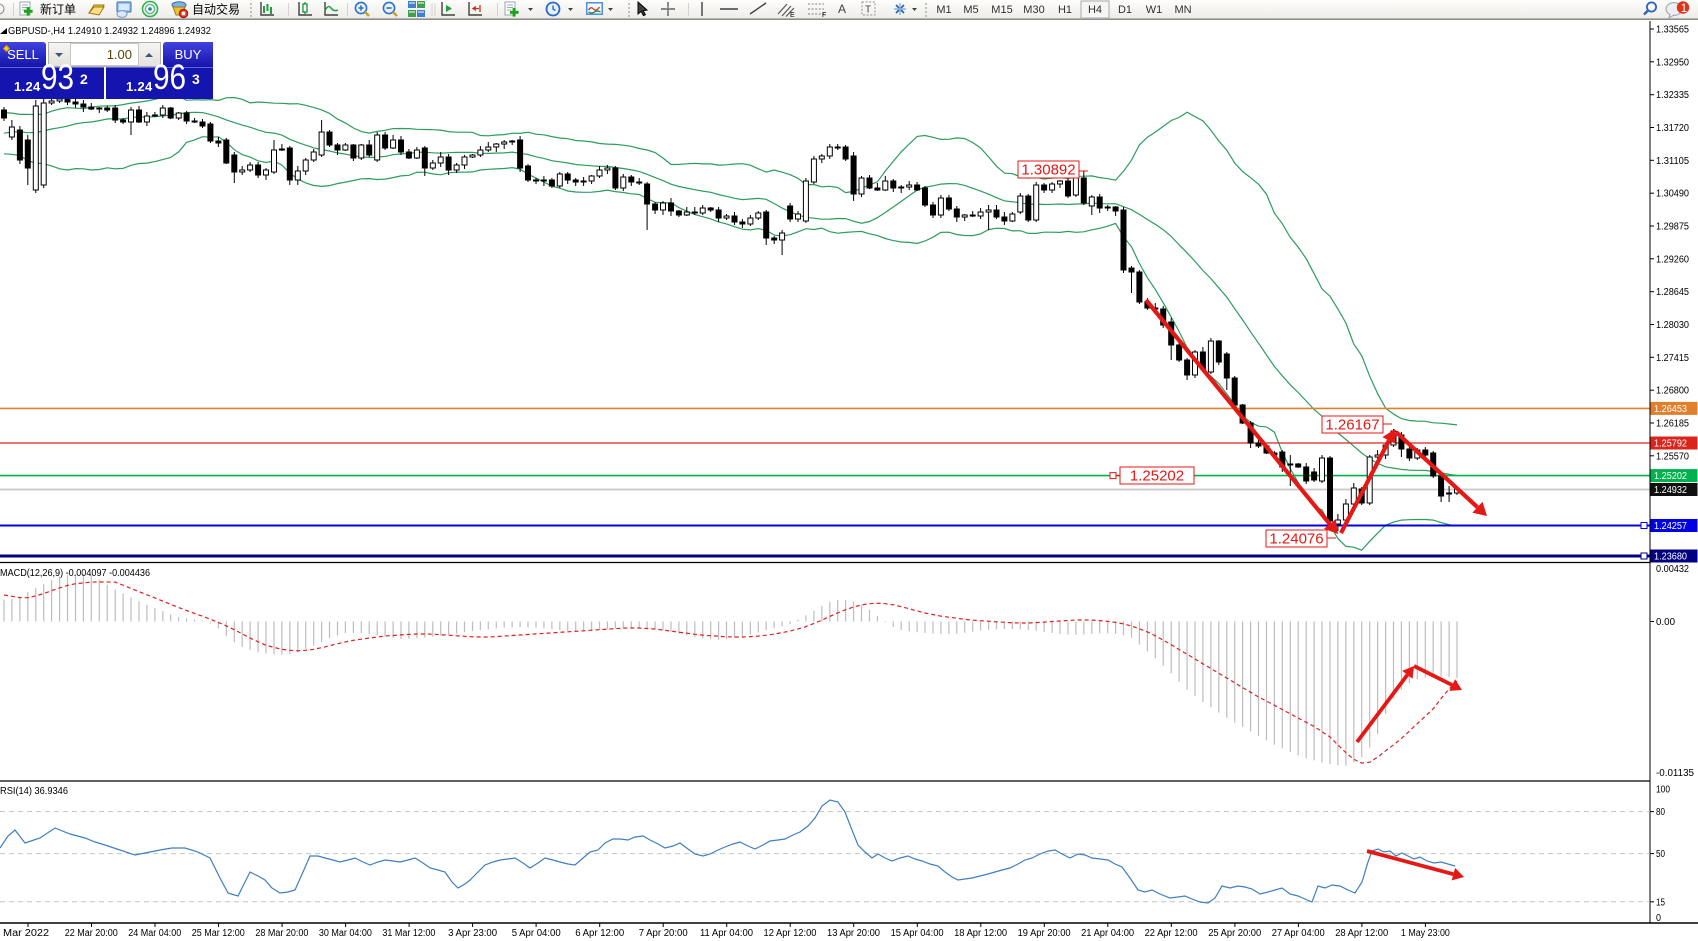 The width and height of the screenshot is (1698, 941). I want to click on svg-text: 30 Mar 04:00, so click(345, 933).